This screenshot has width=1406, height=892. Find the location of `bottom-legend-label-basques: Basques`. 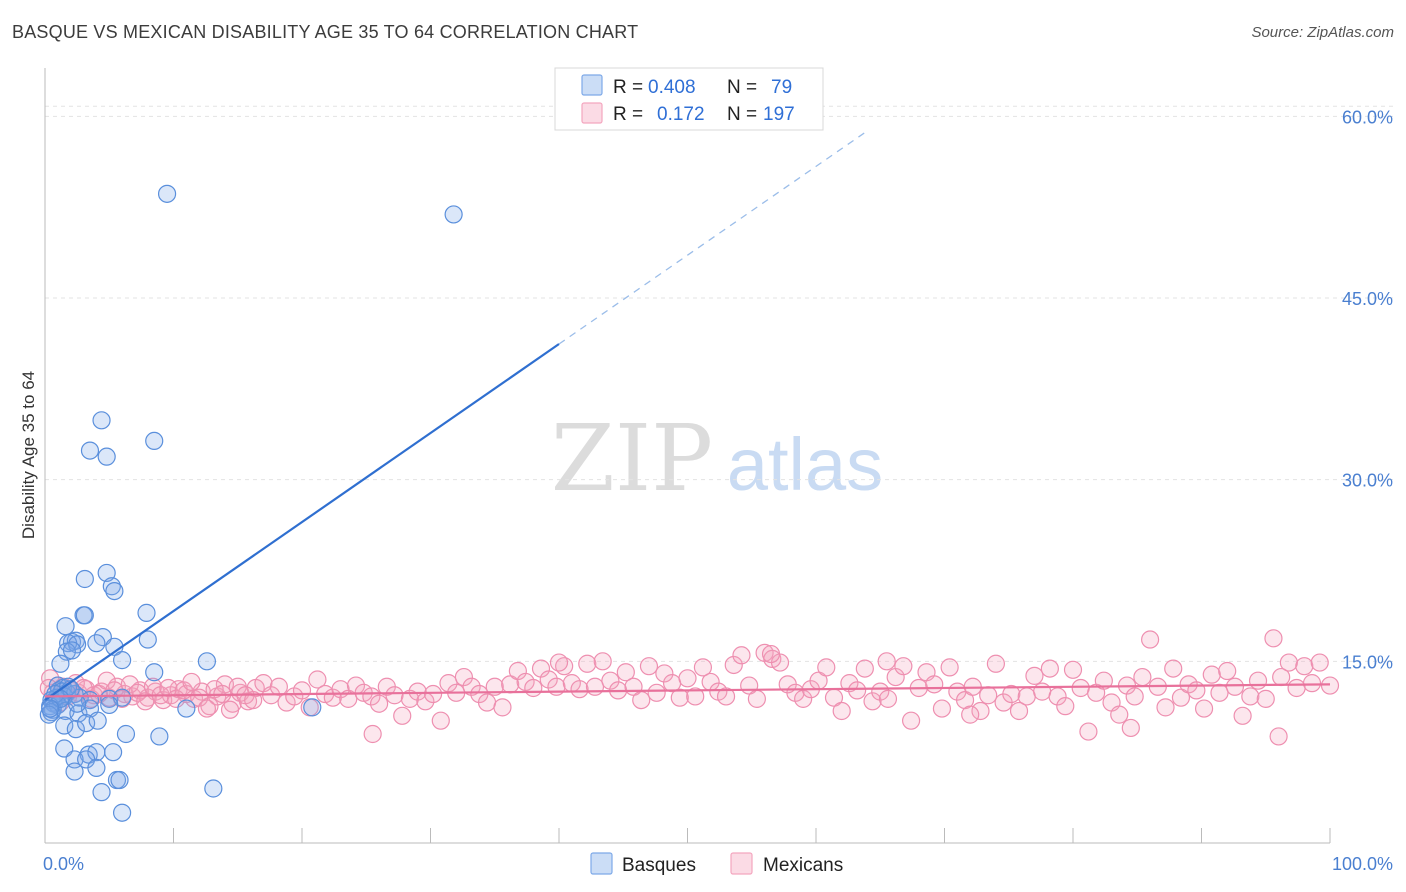

bottom-legend-label-basques: Basques is located at coordinates (659, 865).